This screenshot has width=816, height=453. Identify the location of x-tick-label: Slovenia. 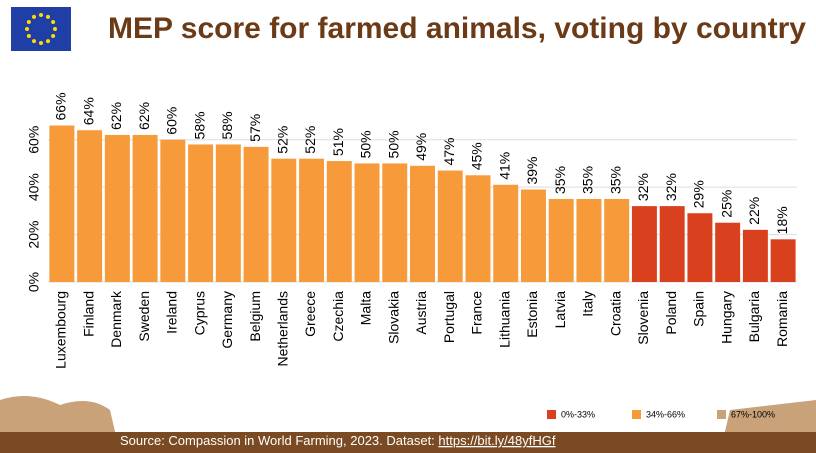
(643, 318).